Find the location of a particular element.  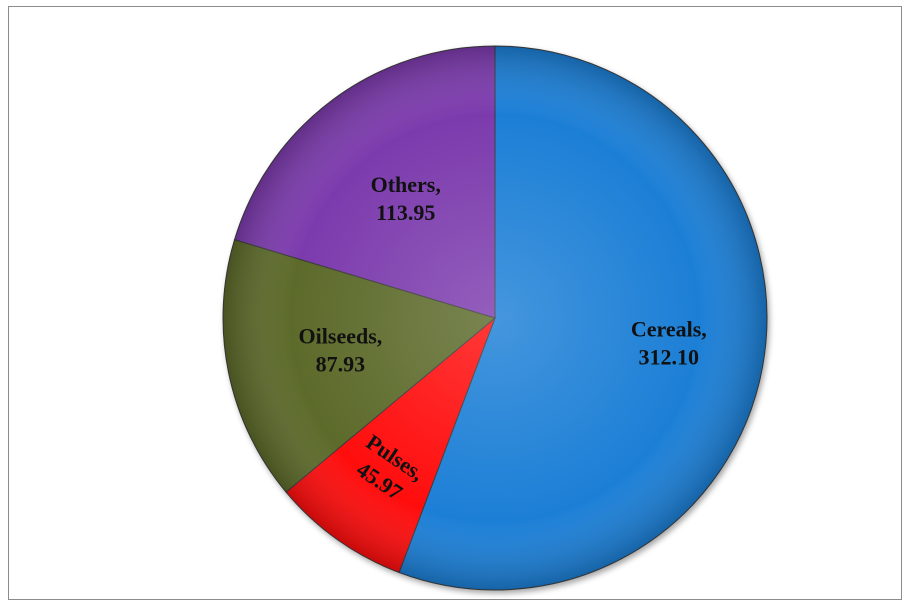

slice-label-oilseeds: Oilseeds, 87.93 is located at coordinates (341, 350).